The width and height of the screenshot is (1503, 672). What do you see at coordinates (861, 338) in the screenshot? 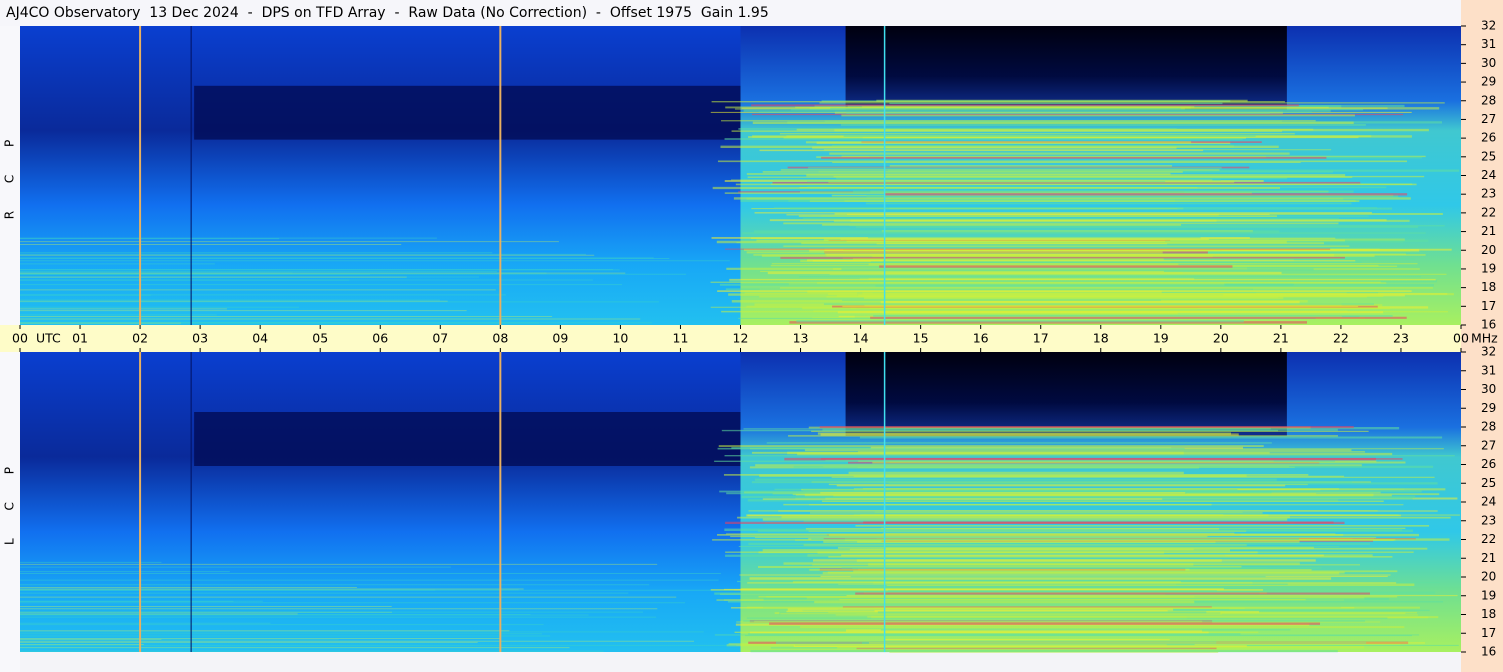
I see `x-tick-label: 14` at bounding box center [861, 338].